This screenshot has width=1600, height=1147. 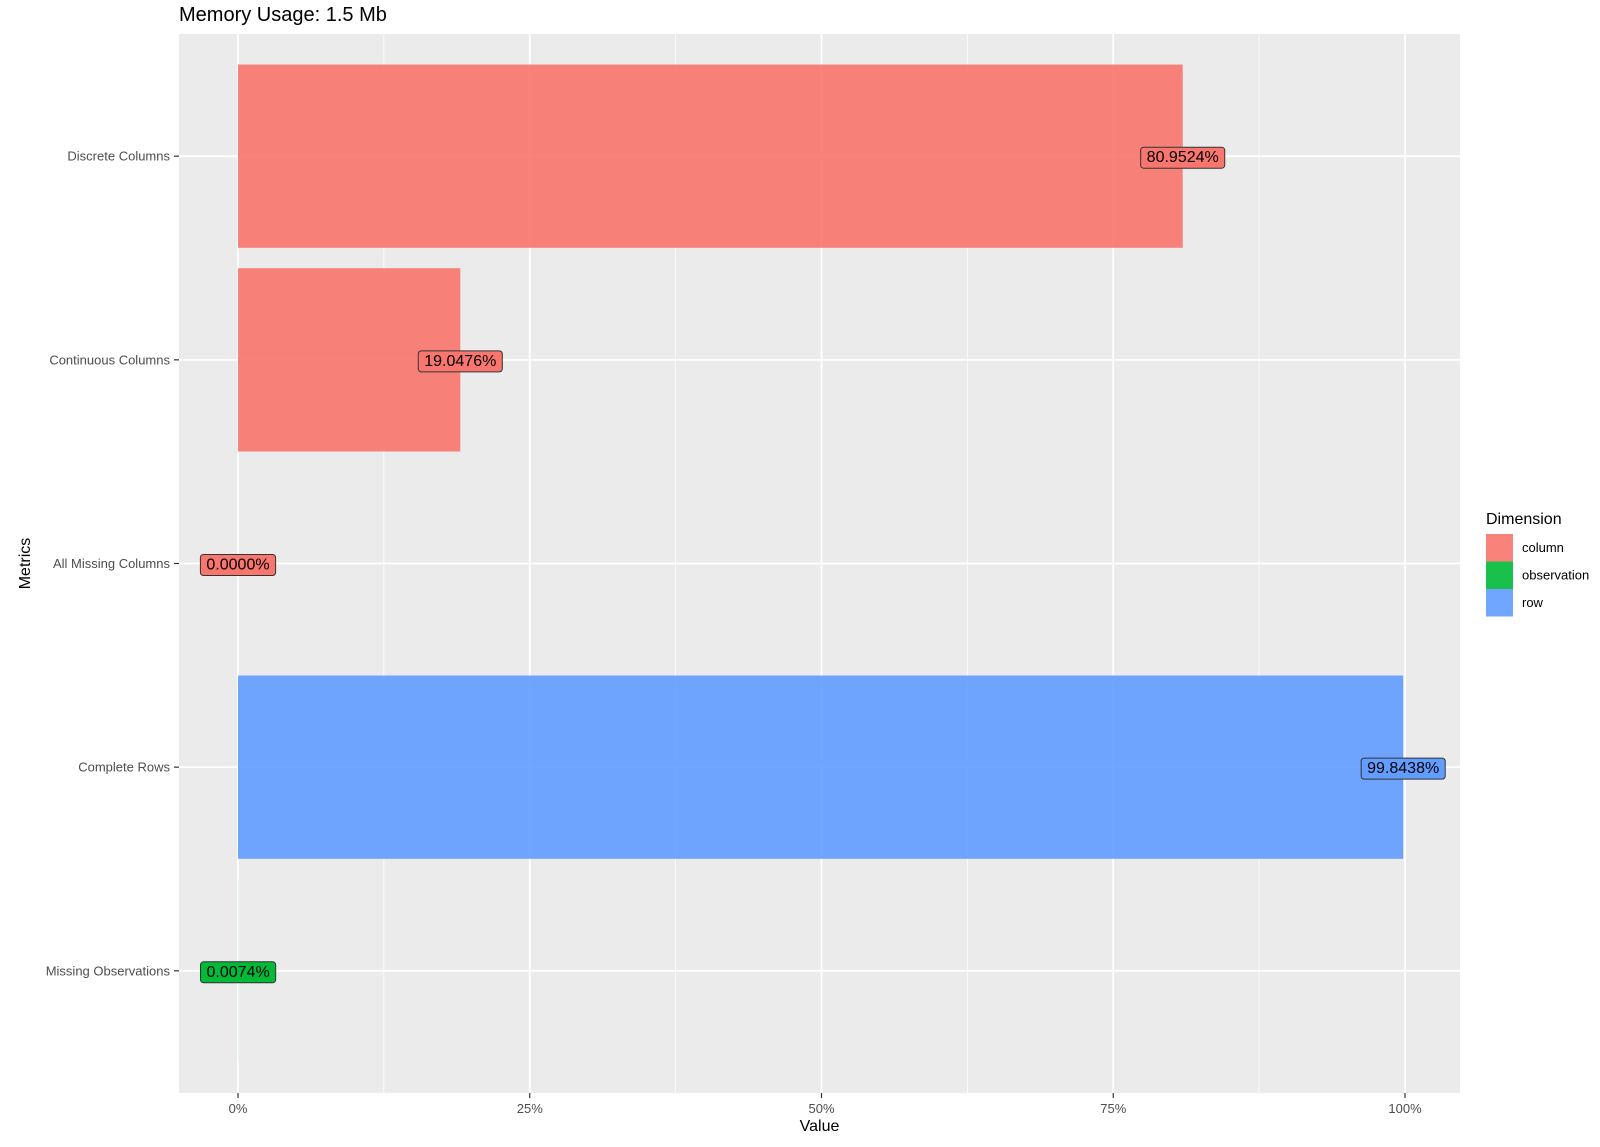 I want to click on data-label-group: 19.0476%, so click(x=460, y=361).